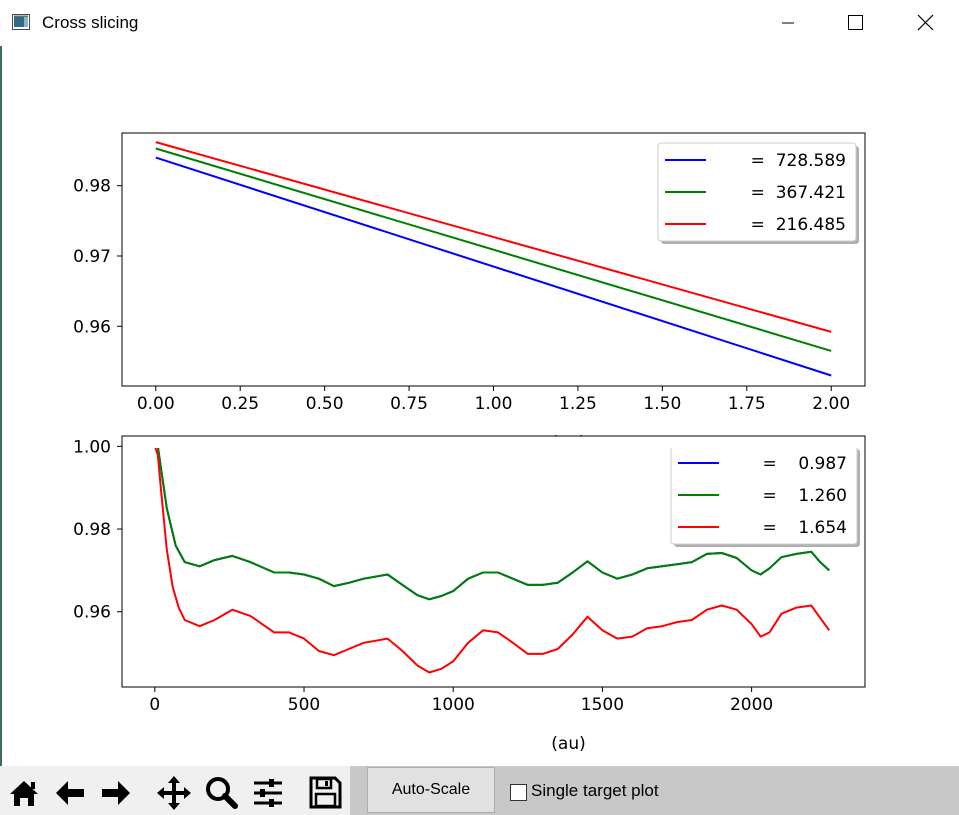 This screenshot has height=815, width=959. I want to click on close-icon, so click(925, 22).